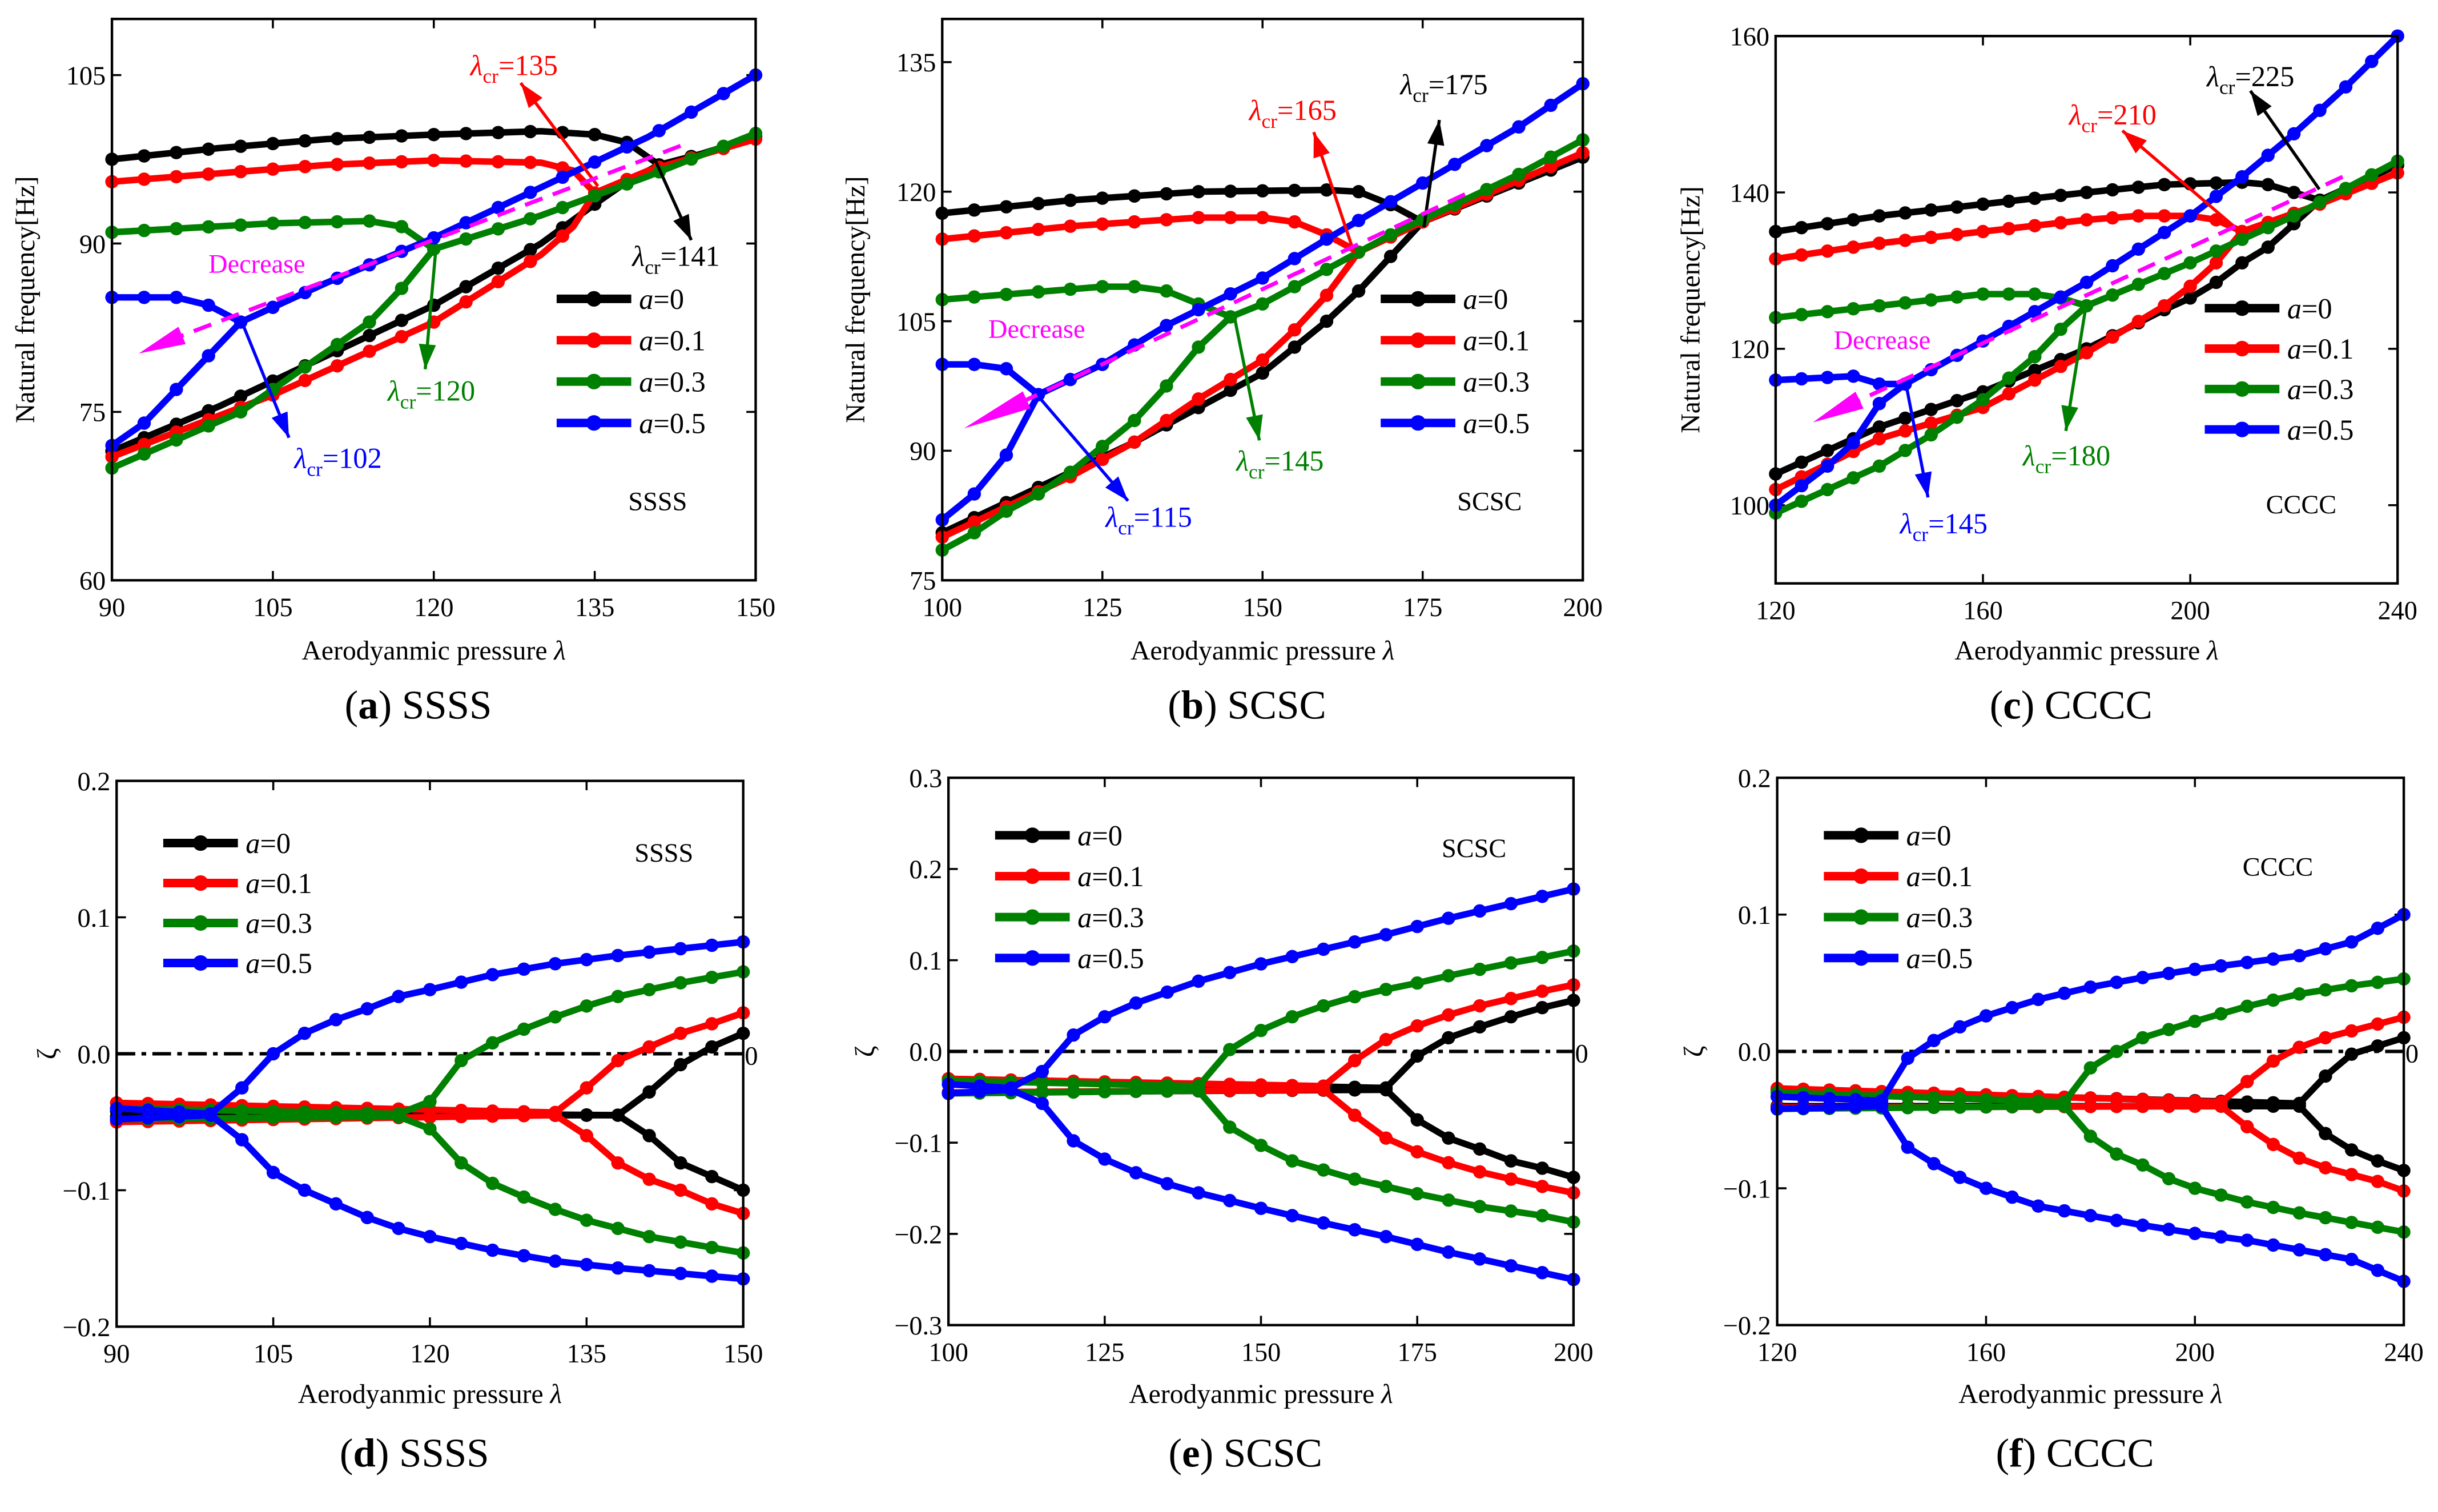 Image resolution: width=2438 pixels, height=1512 pixels. I want to click on legend-label: a=0, so click(1485, 299).